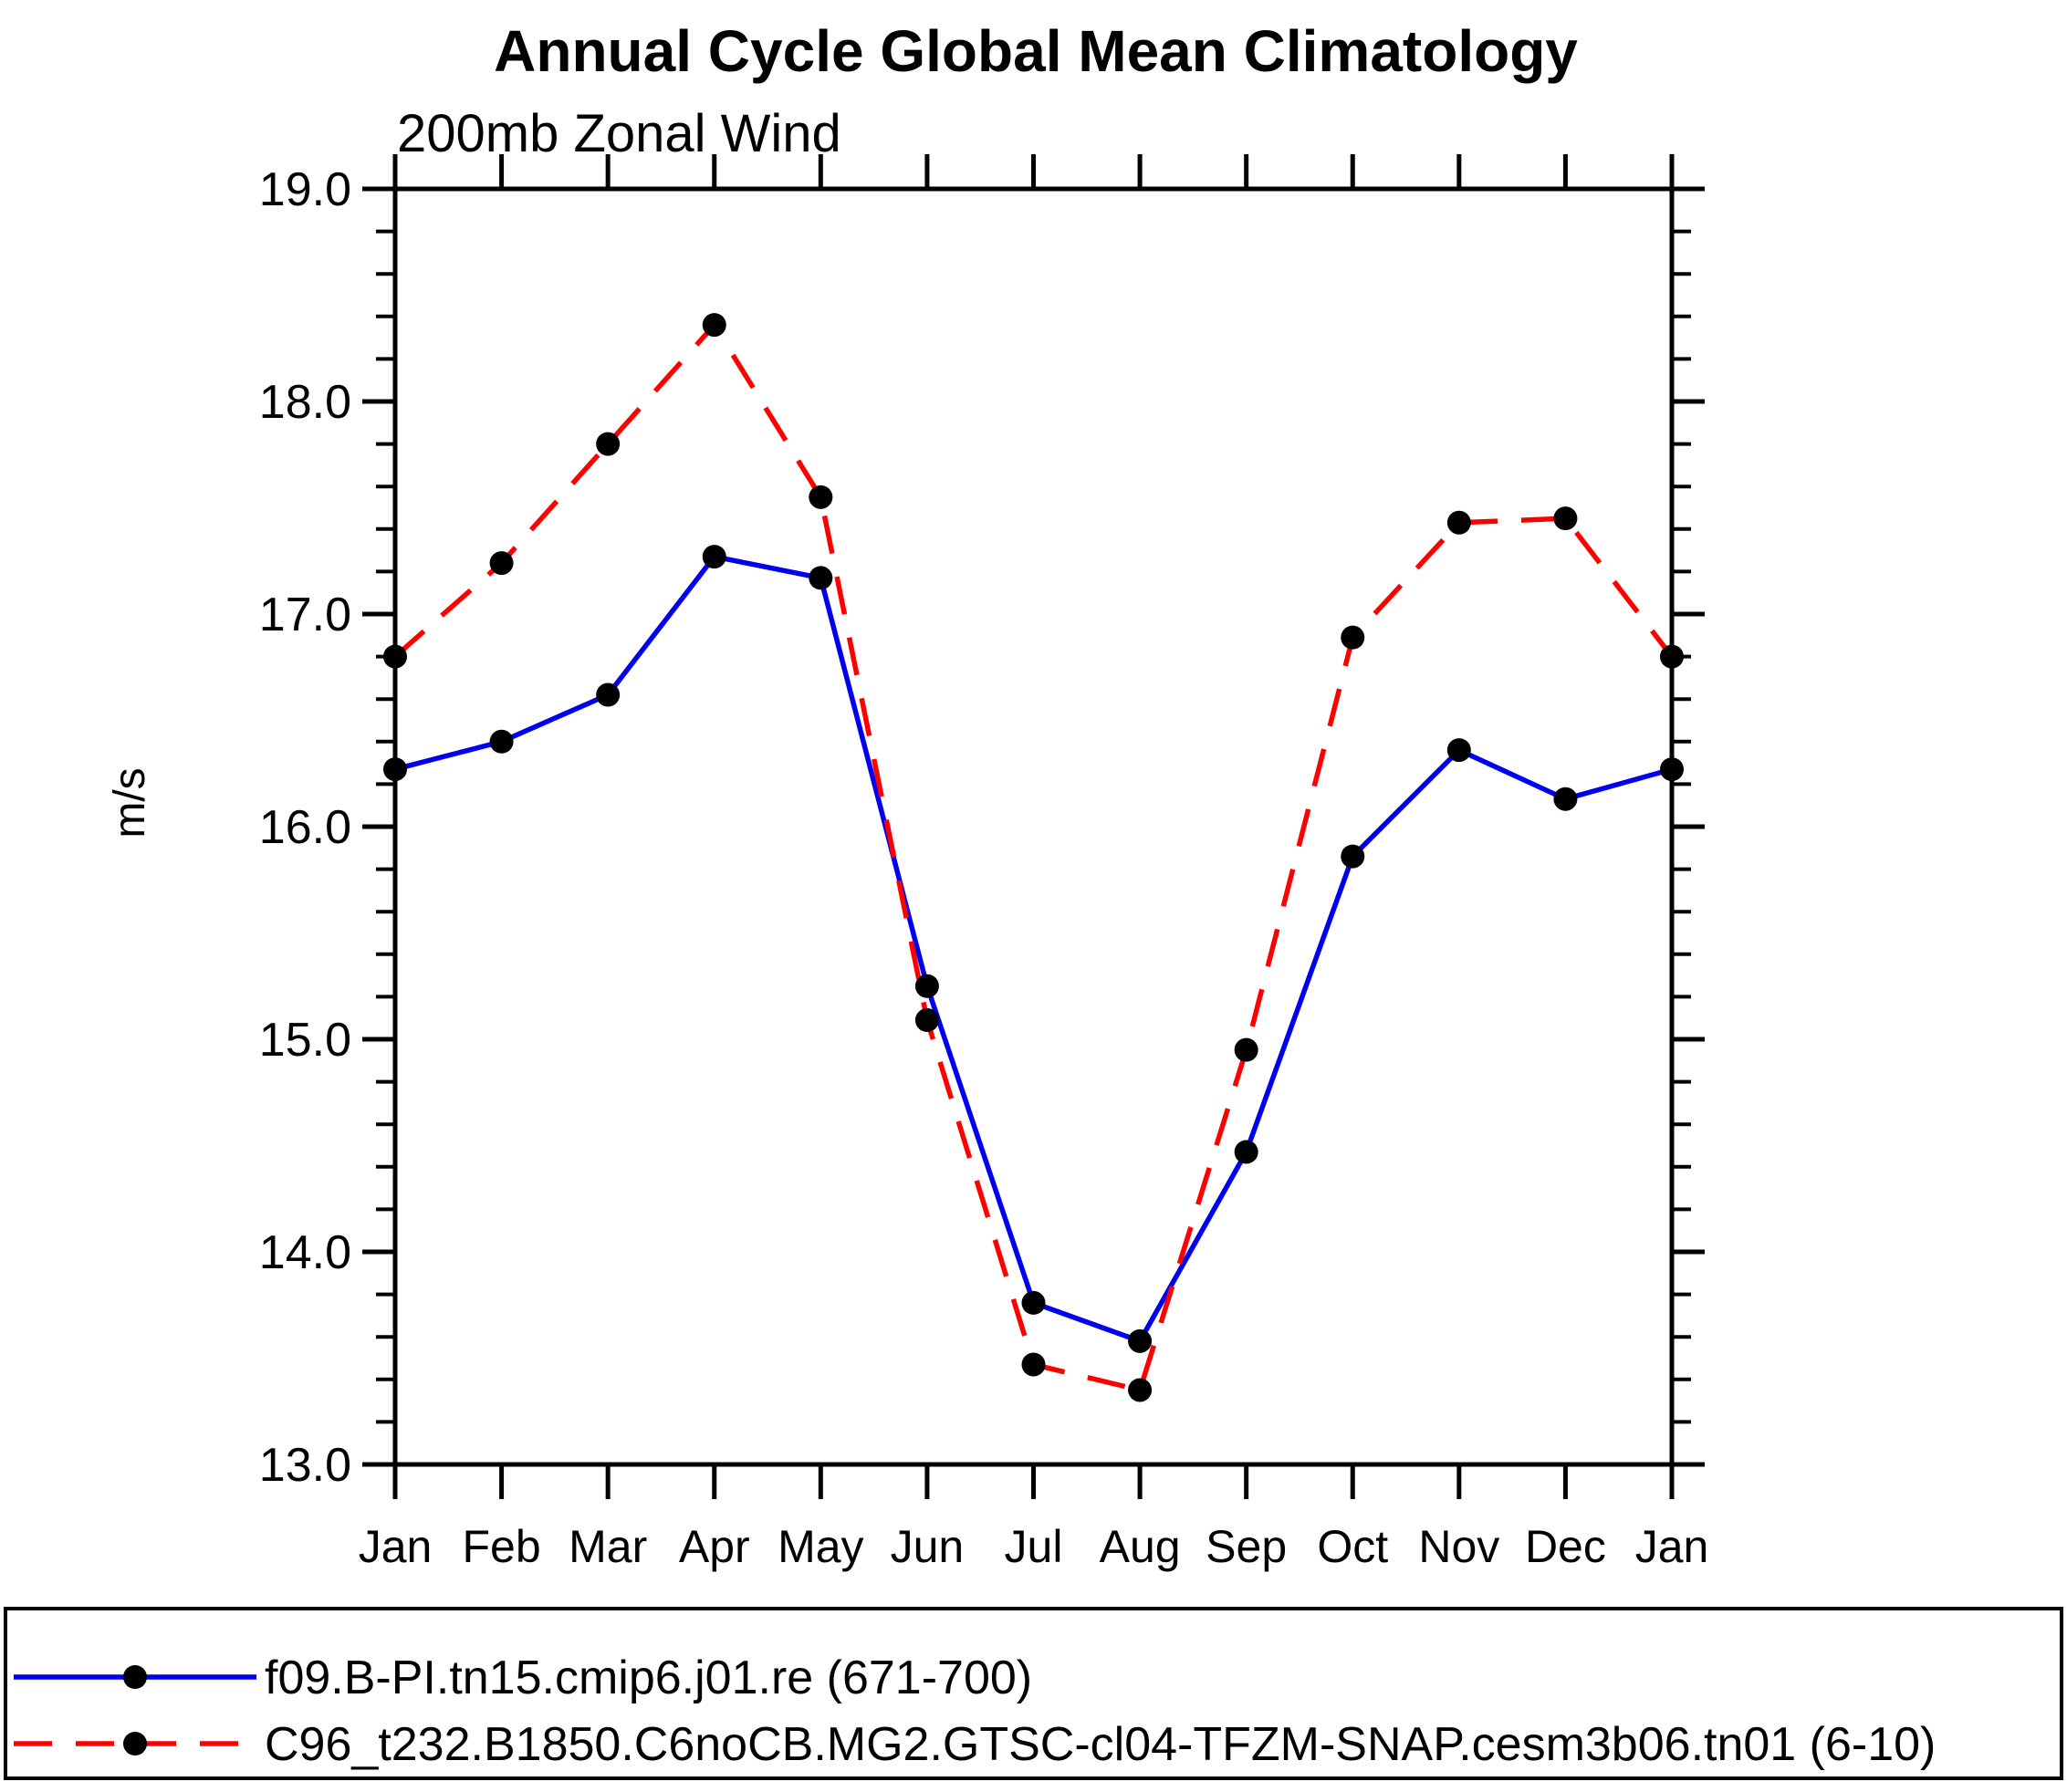  What do you see at coordinates (305, 402) in the screenshot?
I see `y-tick-label: 18.0` at bounding box center [305, 402].